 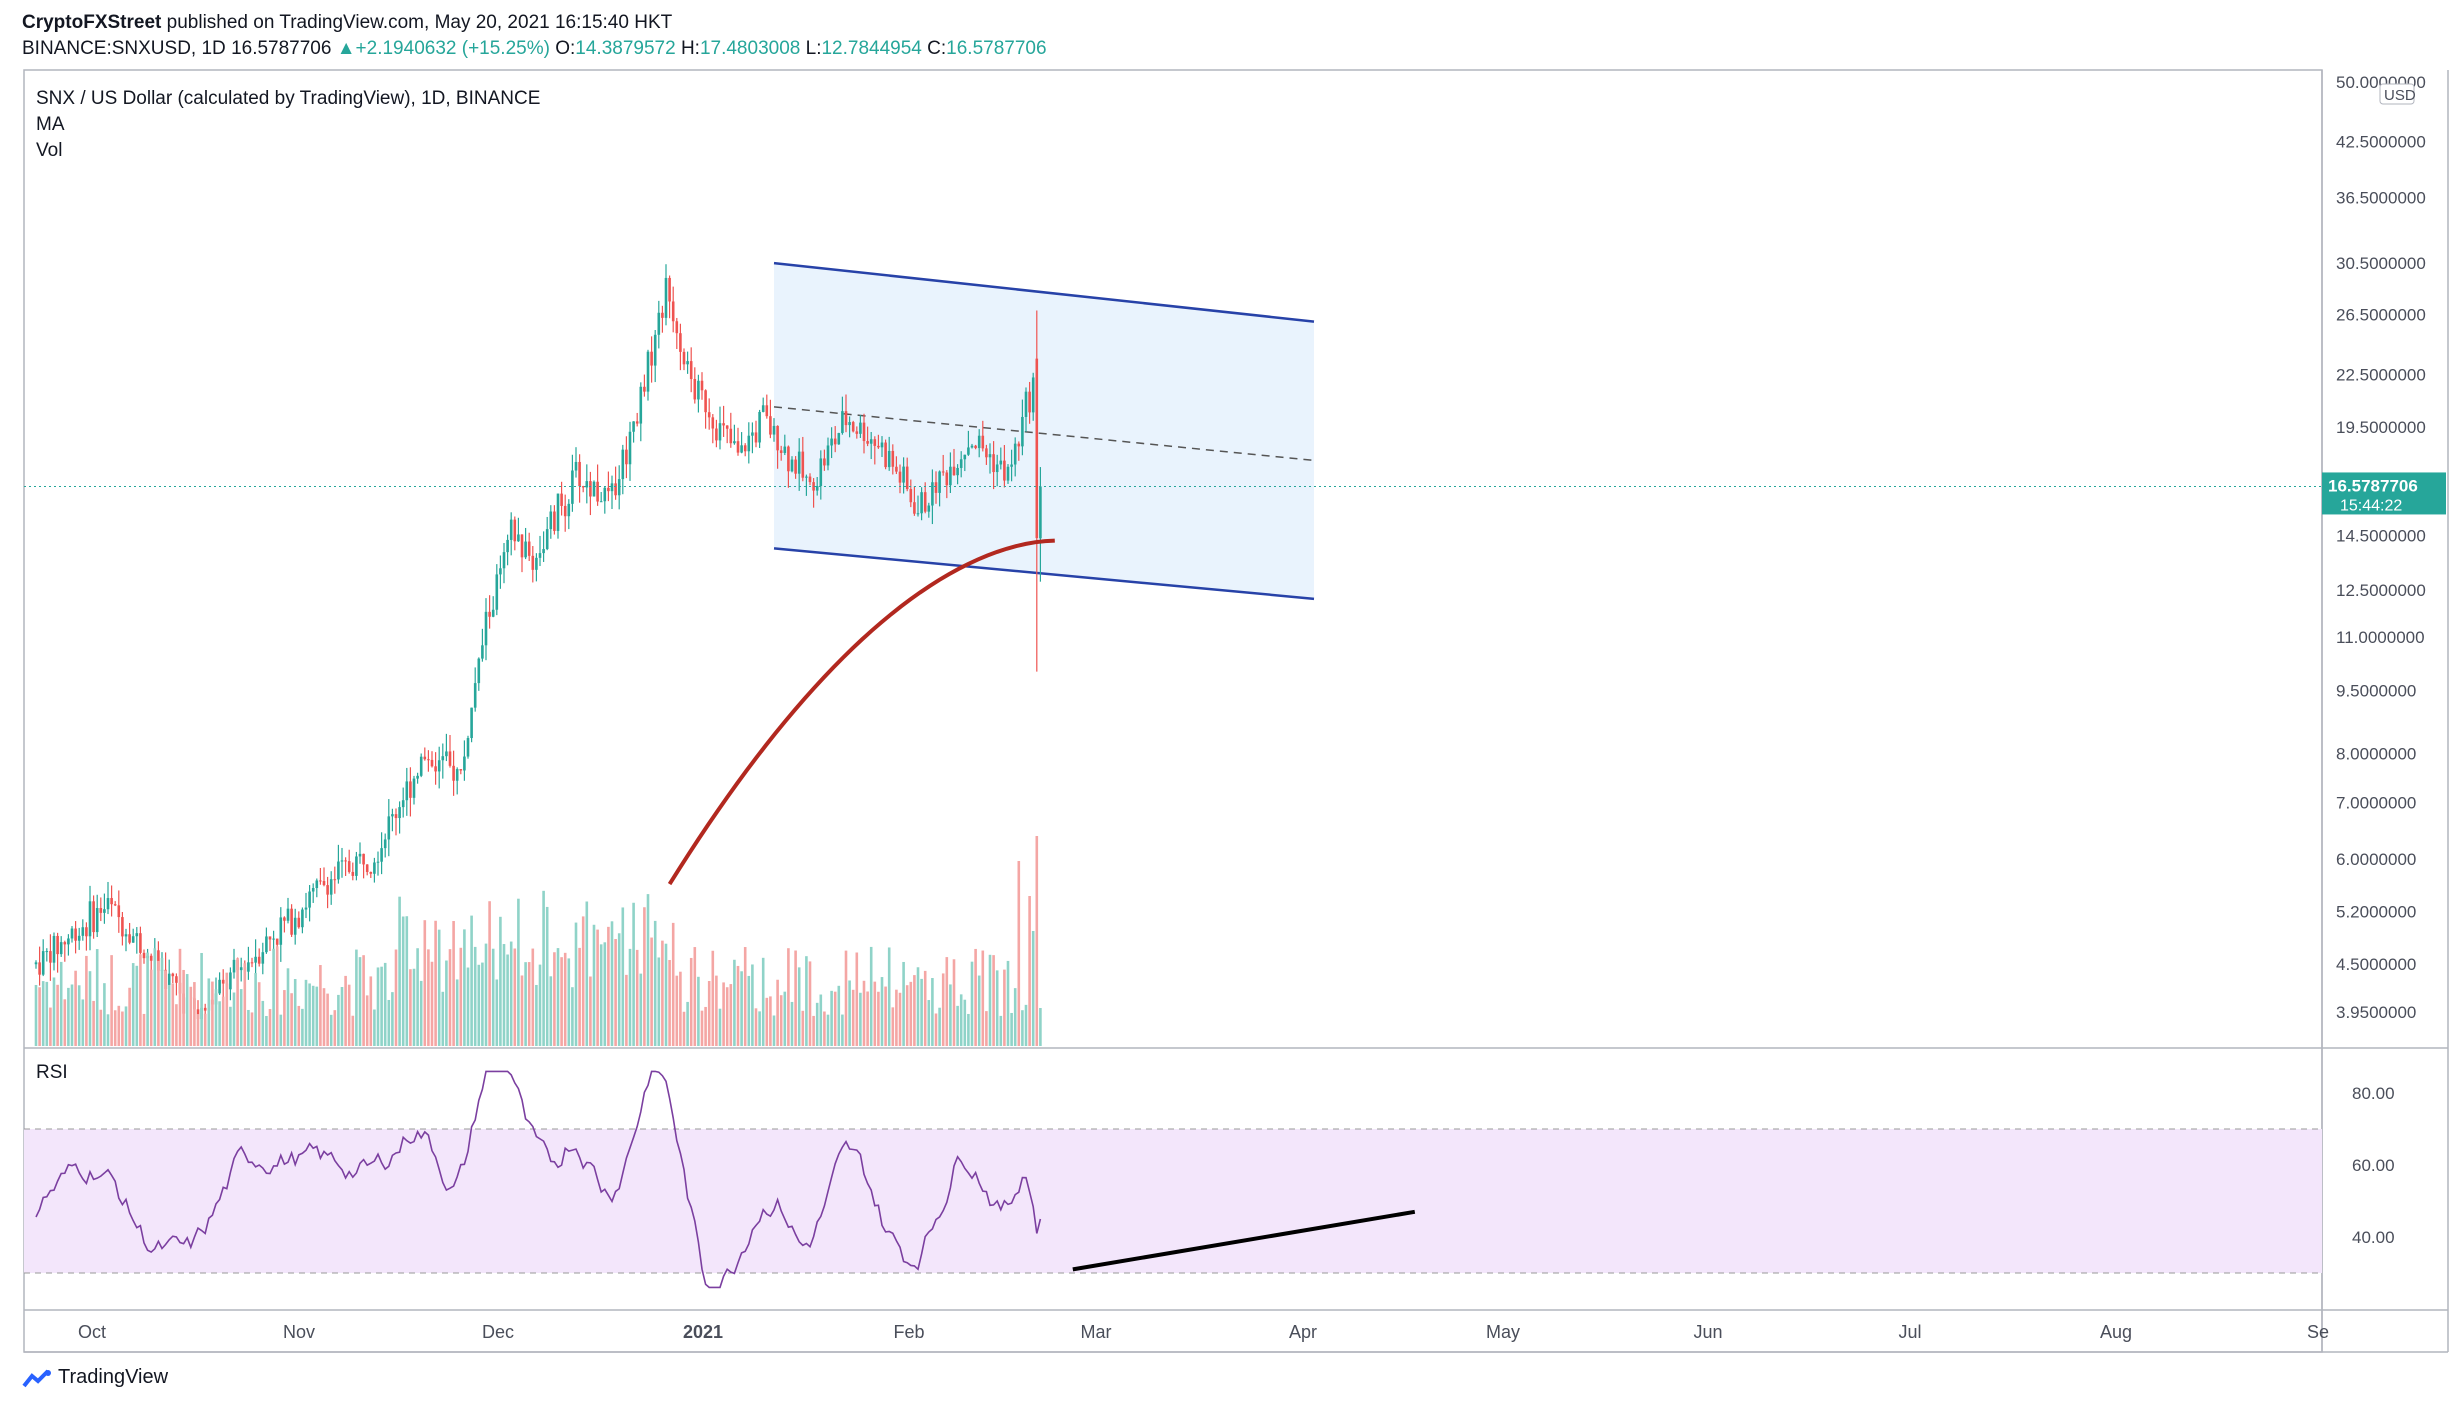 What do you see at coordinates (625, 48) in the screenshot?
I see `open-value: 14.3879572` at bounding box center [625, 48].